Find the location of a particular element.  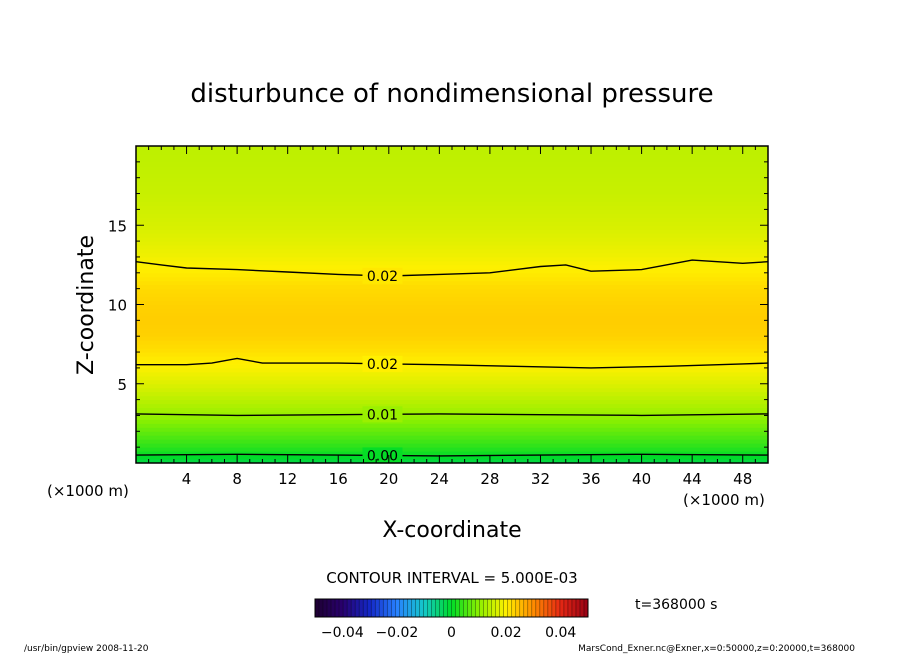

x-tick-label: 16 is located at coordinates (338, 479).